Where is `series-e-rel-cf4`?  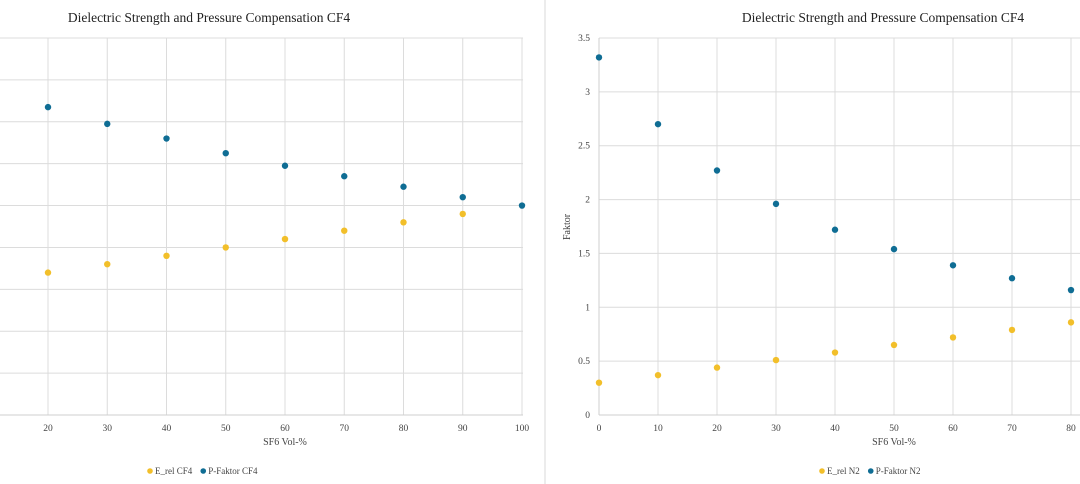 series-e-rel-cf4 is located at coordinates (255, 243).